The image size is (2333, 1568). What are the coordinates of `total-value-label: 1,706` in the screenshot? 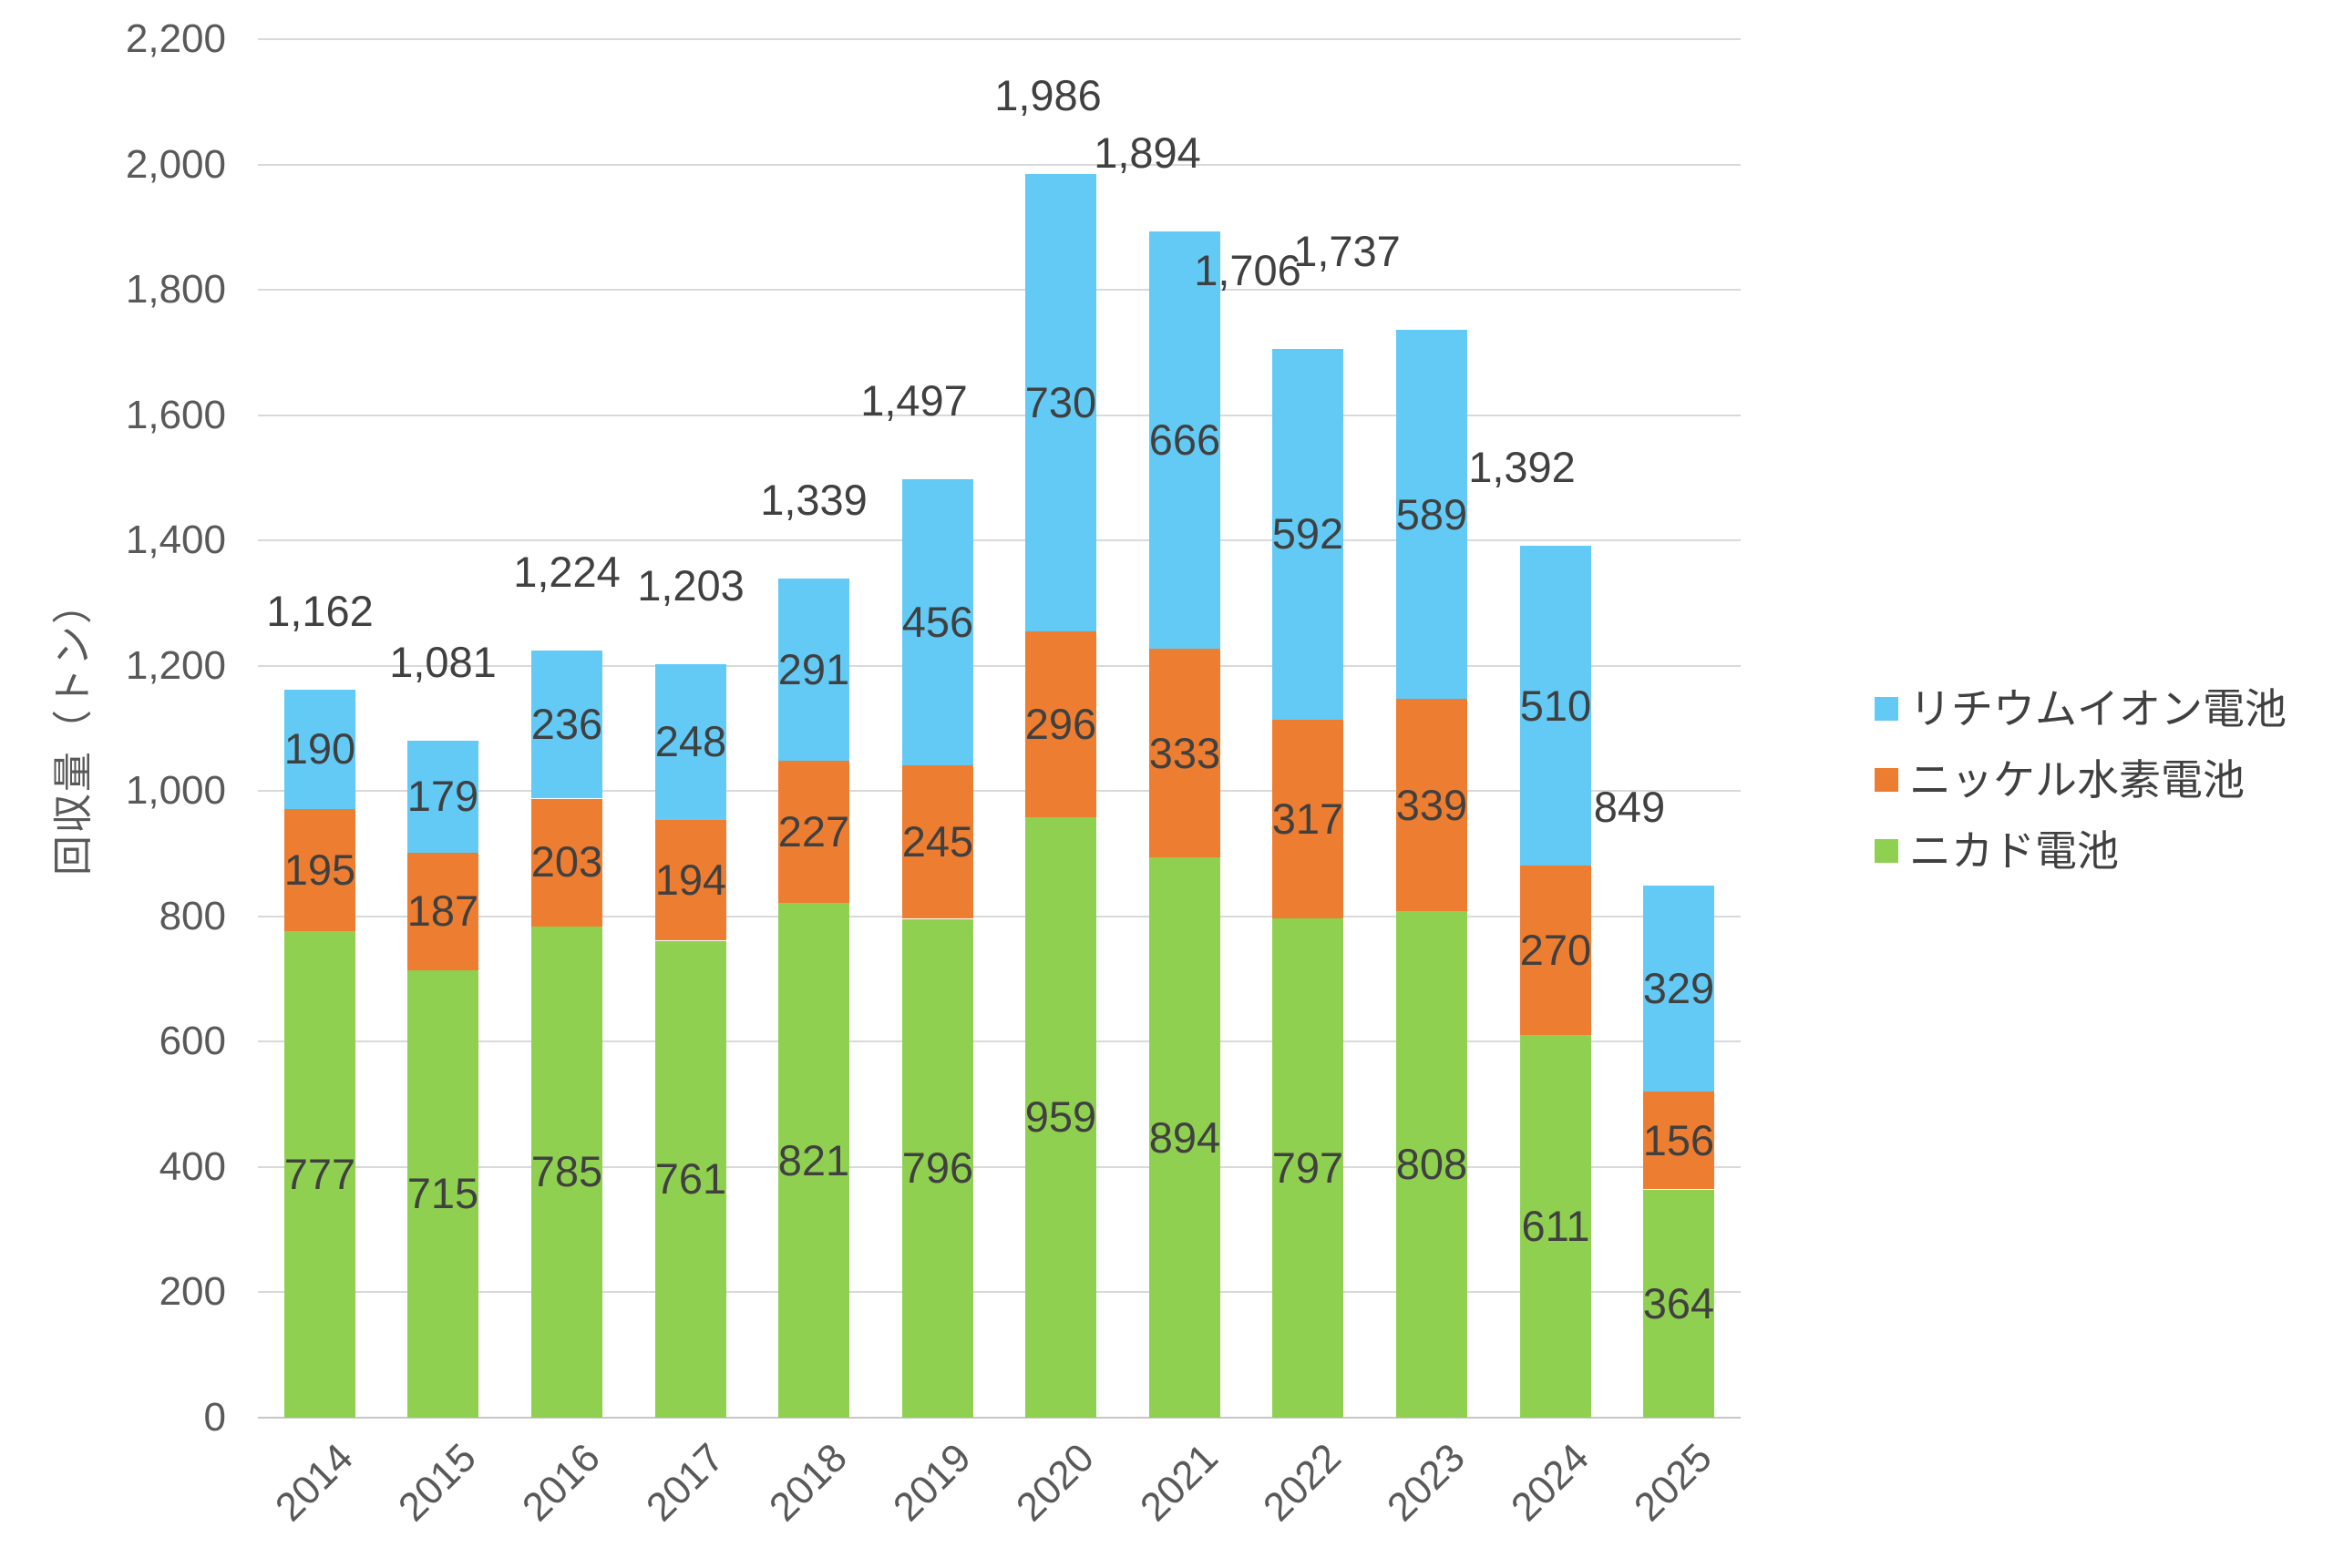 It's located at (1248, 270).